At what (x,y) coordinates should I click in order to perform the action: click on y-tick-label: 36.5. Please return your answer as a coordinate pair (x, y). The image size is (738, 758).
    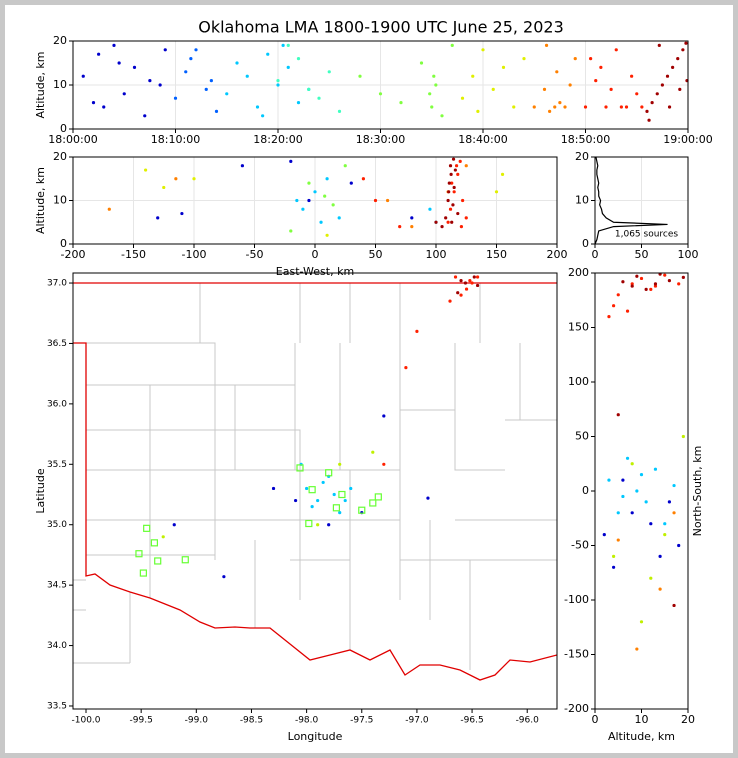
    Looking at the image, I should click on (57, 344).